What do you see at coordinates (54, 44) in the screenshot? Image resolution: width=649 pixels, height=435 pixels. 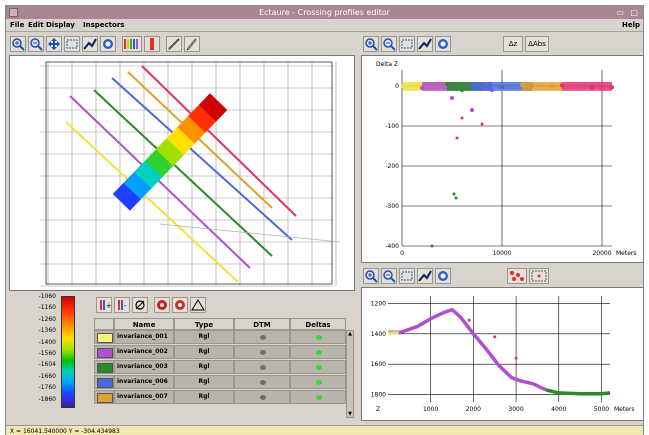 I see `pan-icon` at bounding box center [54, 44].